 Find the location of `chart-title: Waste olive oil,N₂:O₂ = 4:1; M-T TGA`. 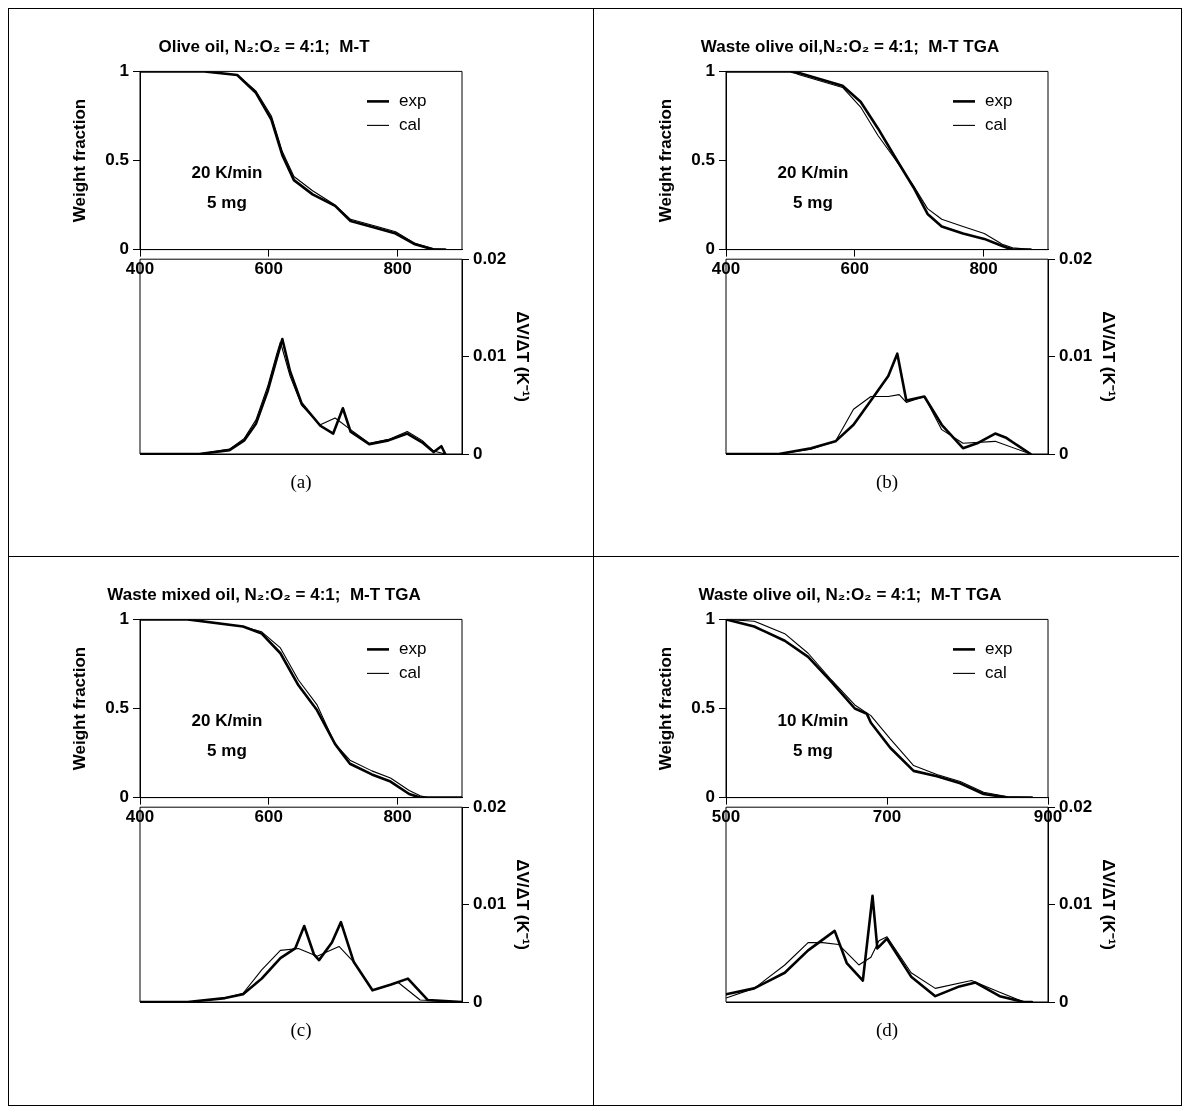

chart-title: Waste olive oil,N₂:O₂ = 4:1; M-T TGA is located at coordinates (849, 46).